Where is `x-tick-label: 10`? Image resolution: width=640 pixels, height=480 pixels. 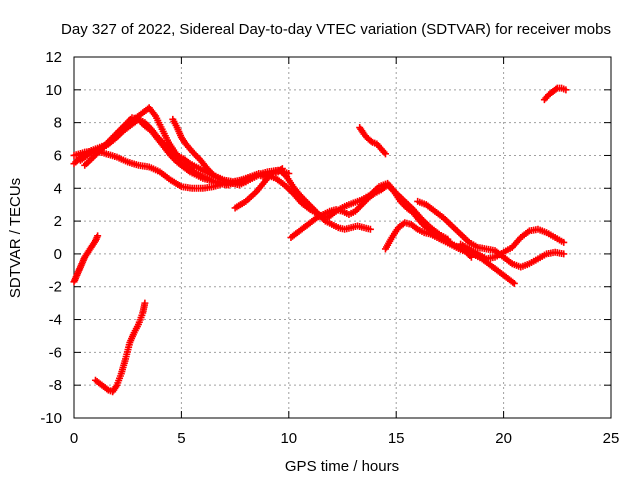
x-tick-label: 10 is located at coordinates (288, 438).